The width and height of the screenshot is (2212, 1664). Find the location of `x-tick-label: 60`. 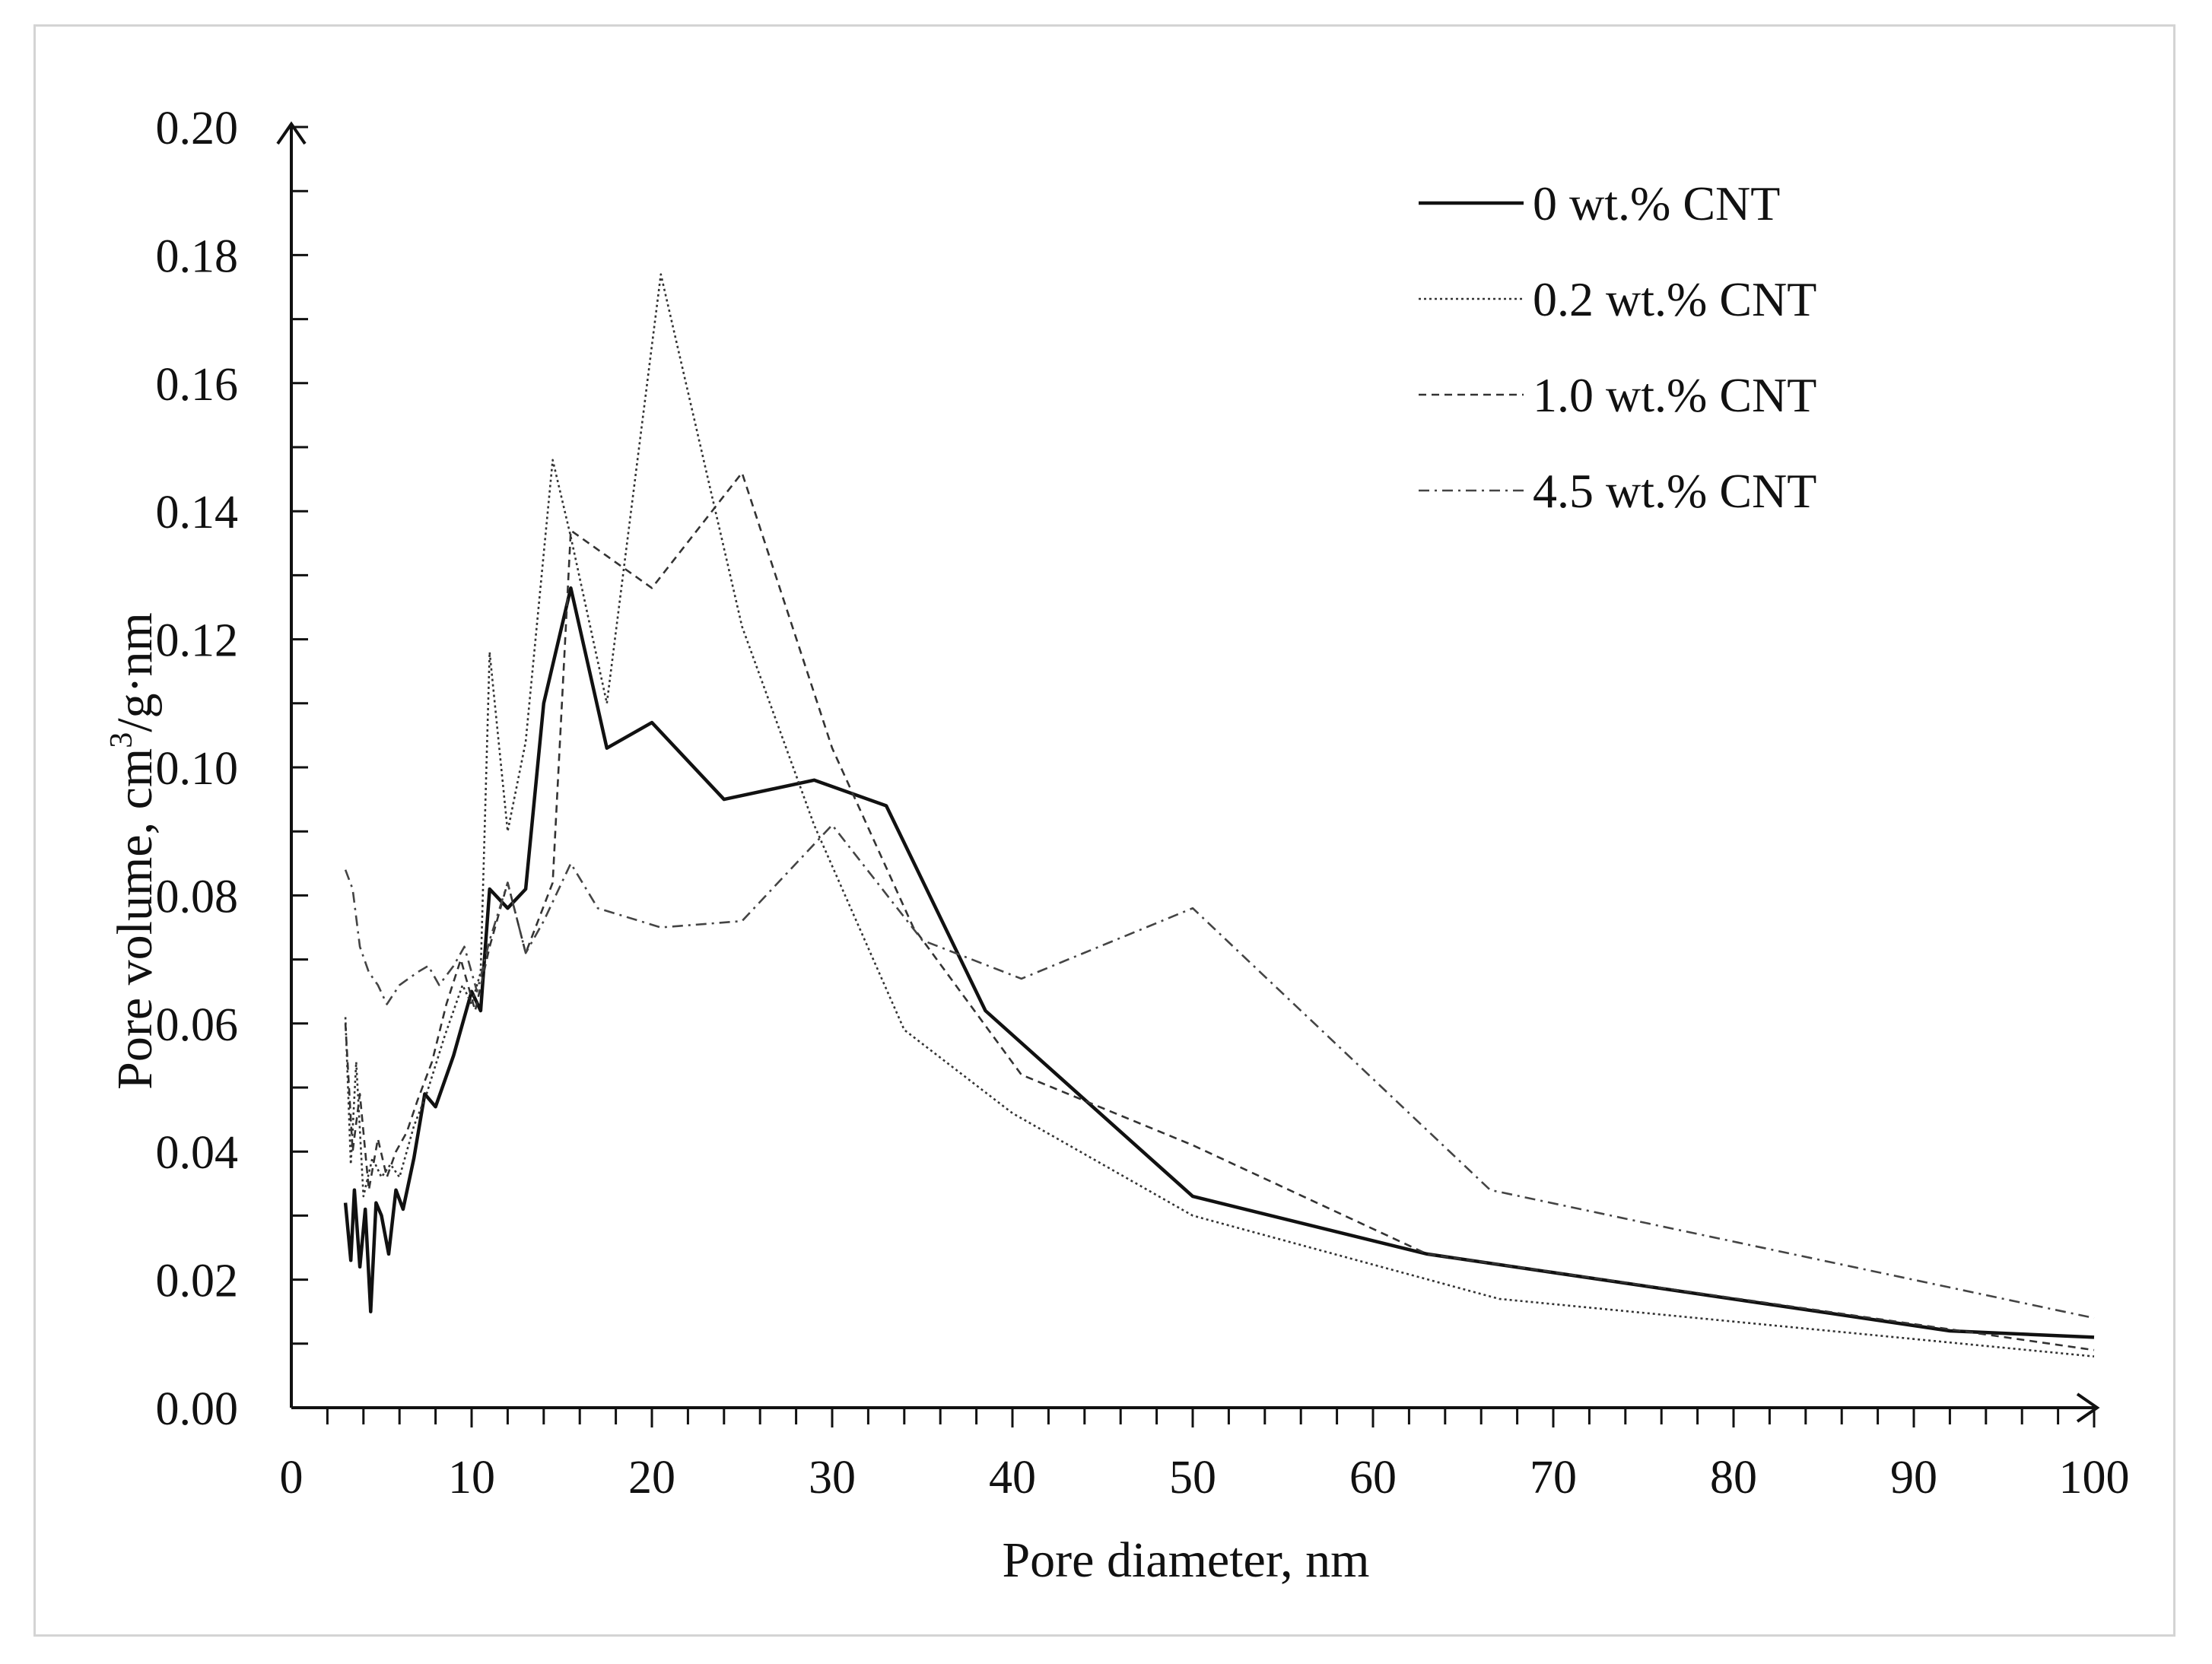

x-tick-label: 60 is located at coordinates (1373, 1478).